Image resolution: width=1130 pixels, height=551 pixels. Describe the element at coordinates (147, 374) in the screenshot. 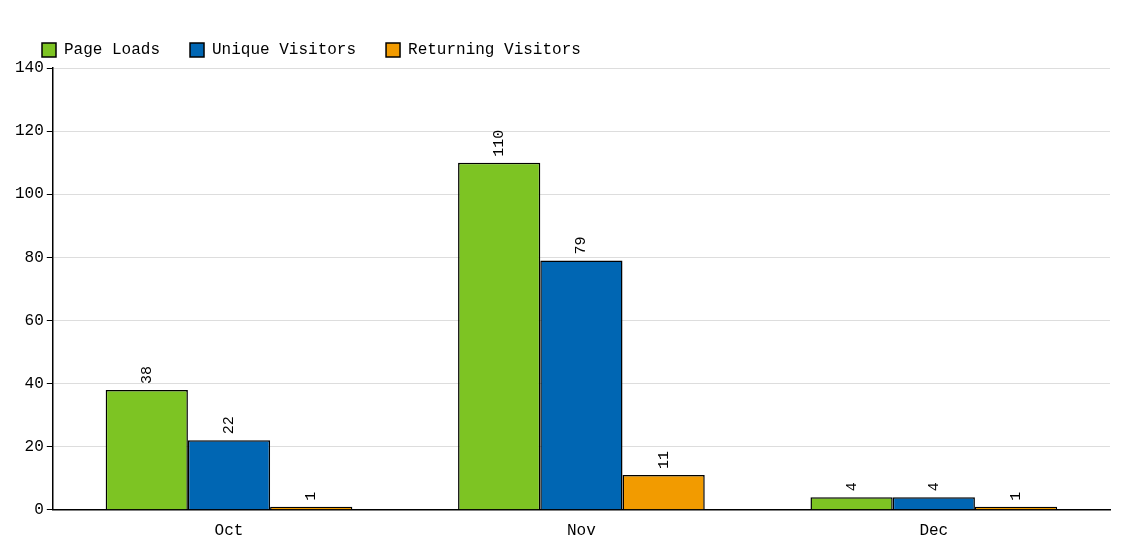

I see `data-label: 38` at that location.